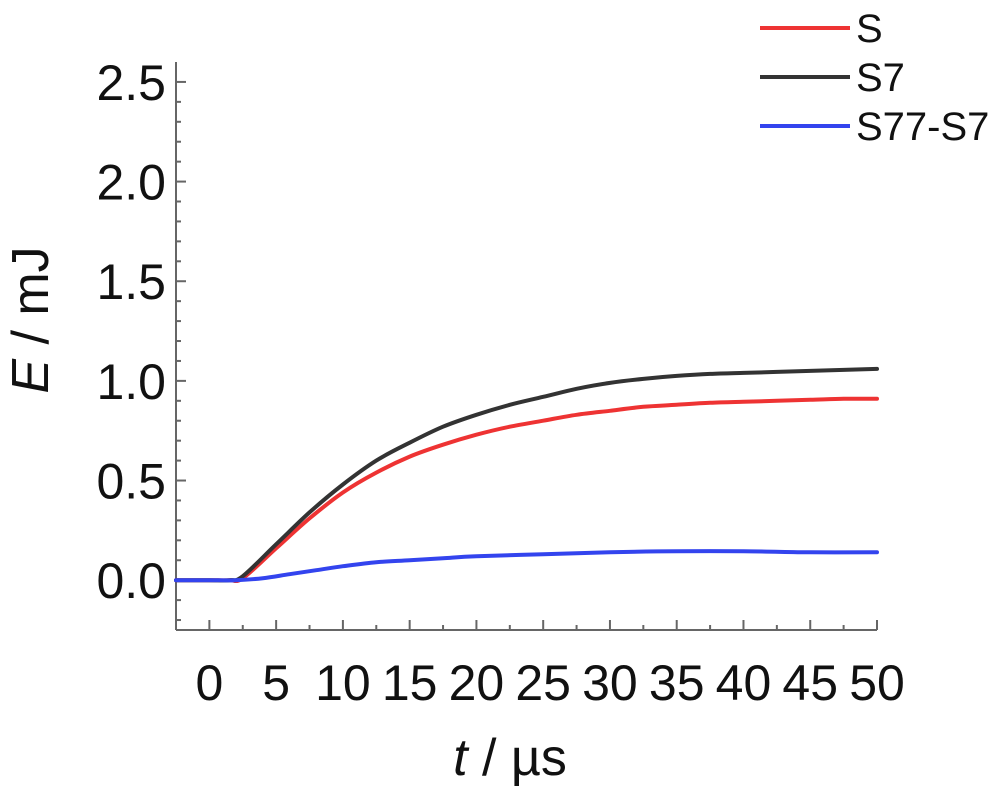  I want to click on x-tick-label: 0, so click(209, 683).